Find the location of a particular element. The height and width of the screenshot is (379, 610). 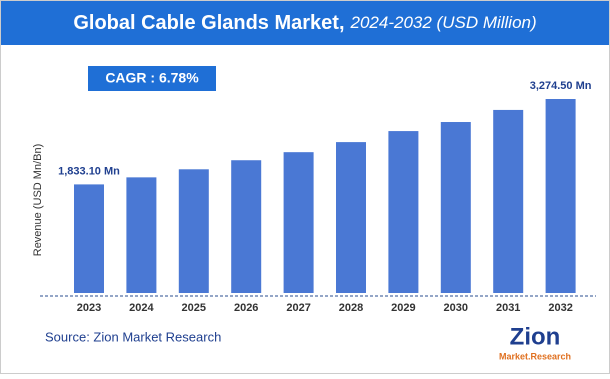

x-tick-label: 2032 is located at coordinates (560, 308).